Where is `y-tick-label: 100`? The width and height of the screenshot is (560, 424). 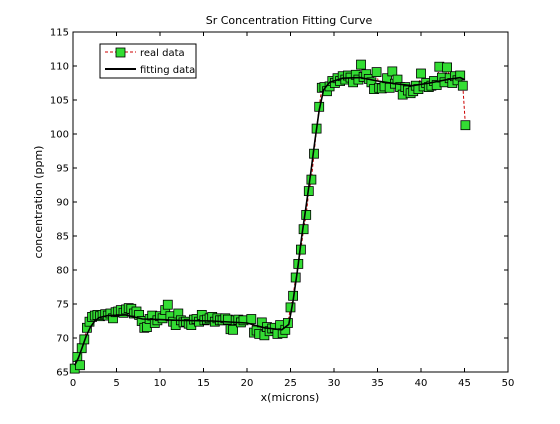
y-tick-label: 100 is located at coordinates (59, 135).